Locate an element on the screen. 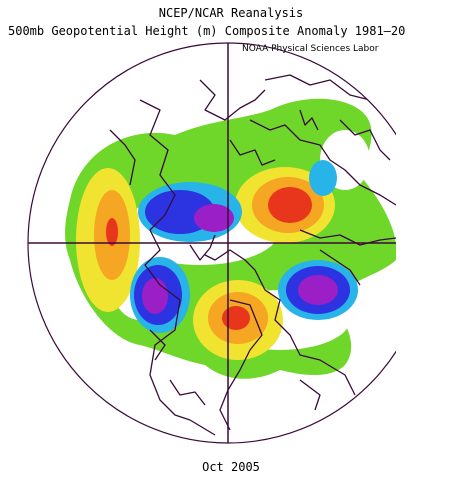 This screenshot has width=462, height=478. credit-label: NOAA Physical Sciences Labor is located at coordinates (310, 49).